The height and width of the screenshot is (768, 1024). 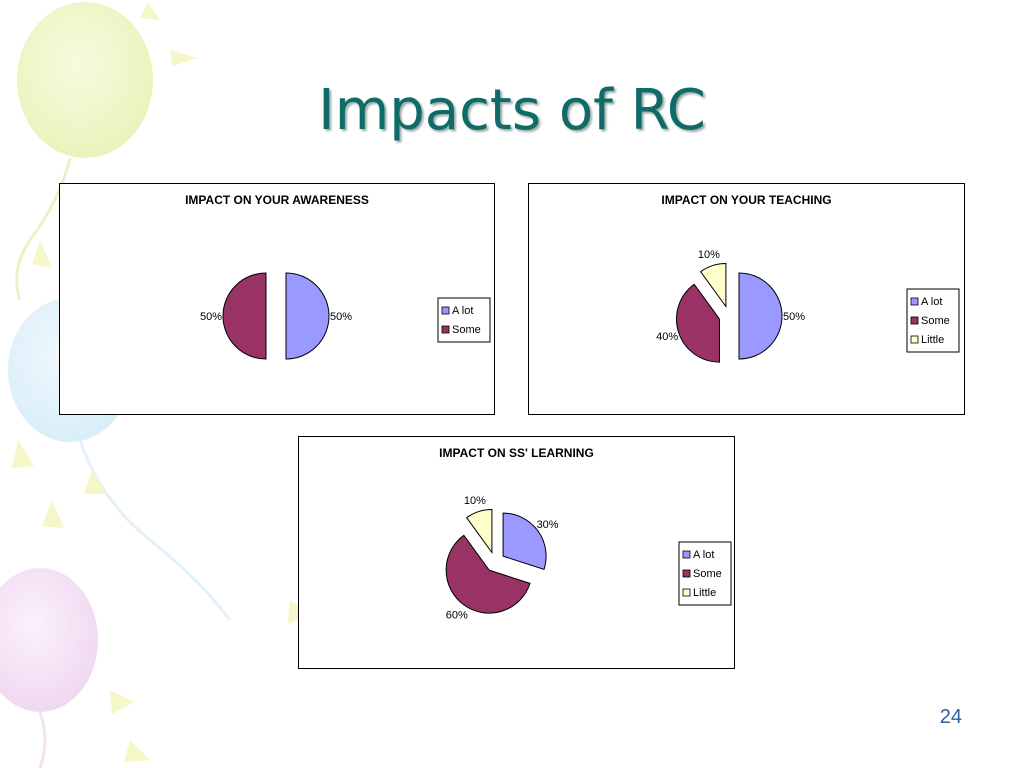 I want to click on data-label-a-lot: 30%, so click(x=548, y=525).